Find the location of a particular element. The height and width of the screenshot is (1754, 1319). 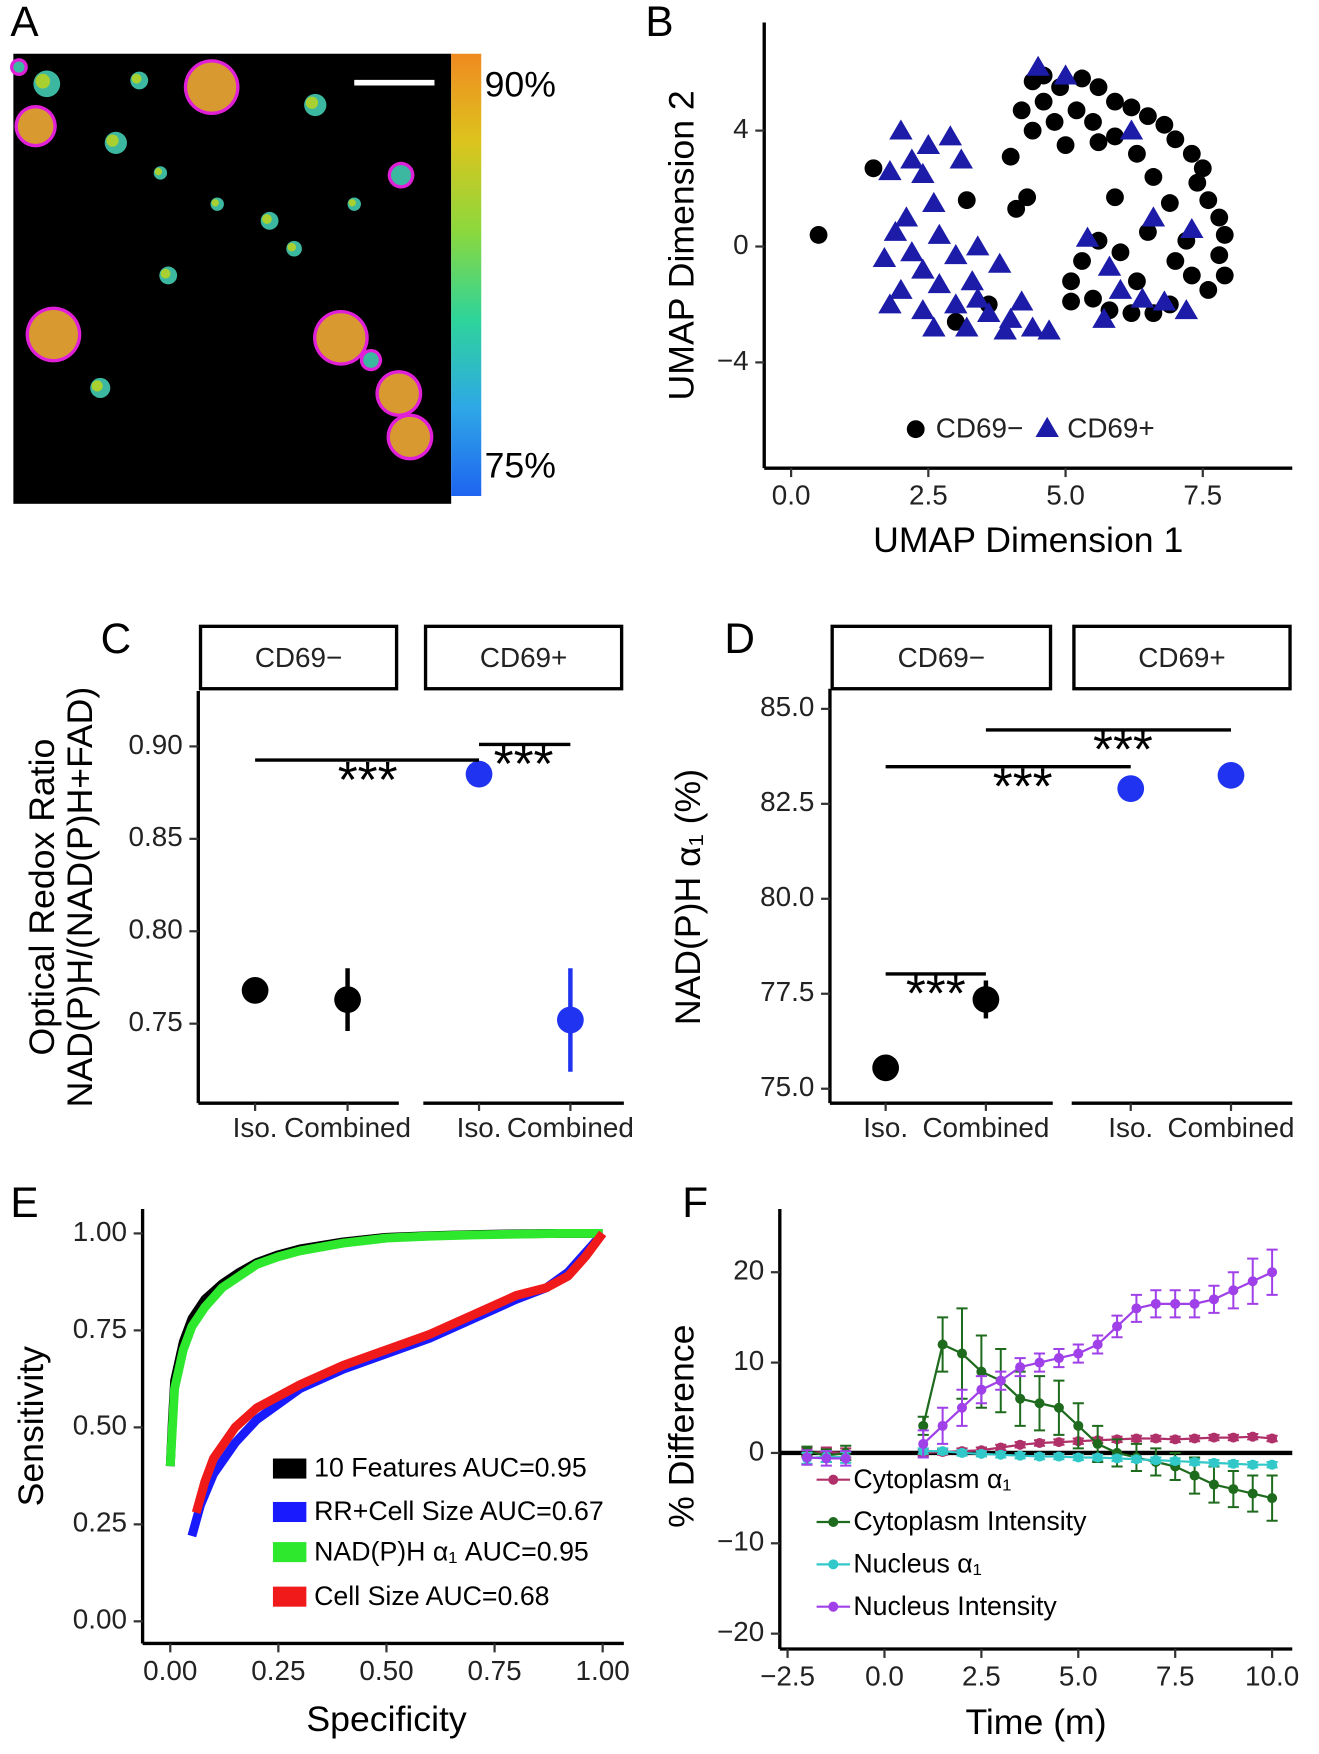

x-tick-label: 0.0 is located at coordinates (791, 494).